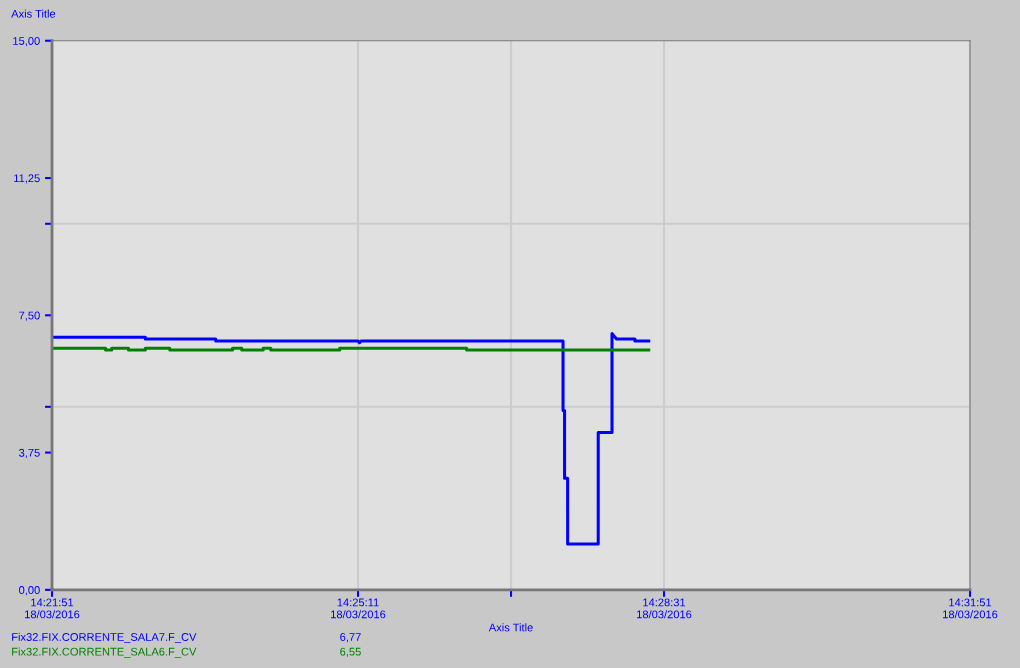 The height and width of the screenshot is (668, 1020). I want to click on x-tick-label: 14:25:11 18/03/2016, so click(358, 608).